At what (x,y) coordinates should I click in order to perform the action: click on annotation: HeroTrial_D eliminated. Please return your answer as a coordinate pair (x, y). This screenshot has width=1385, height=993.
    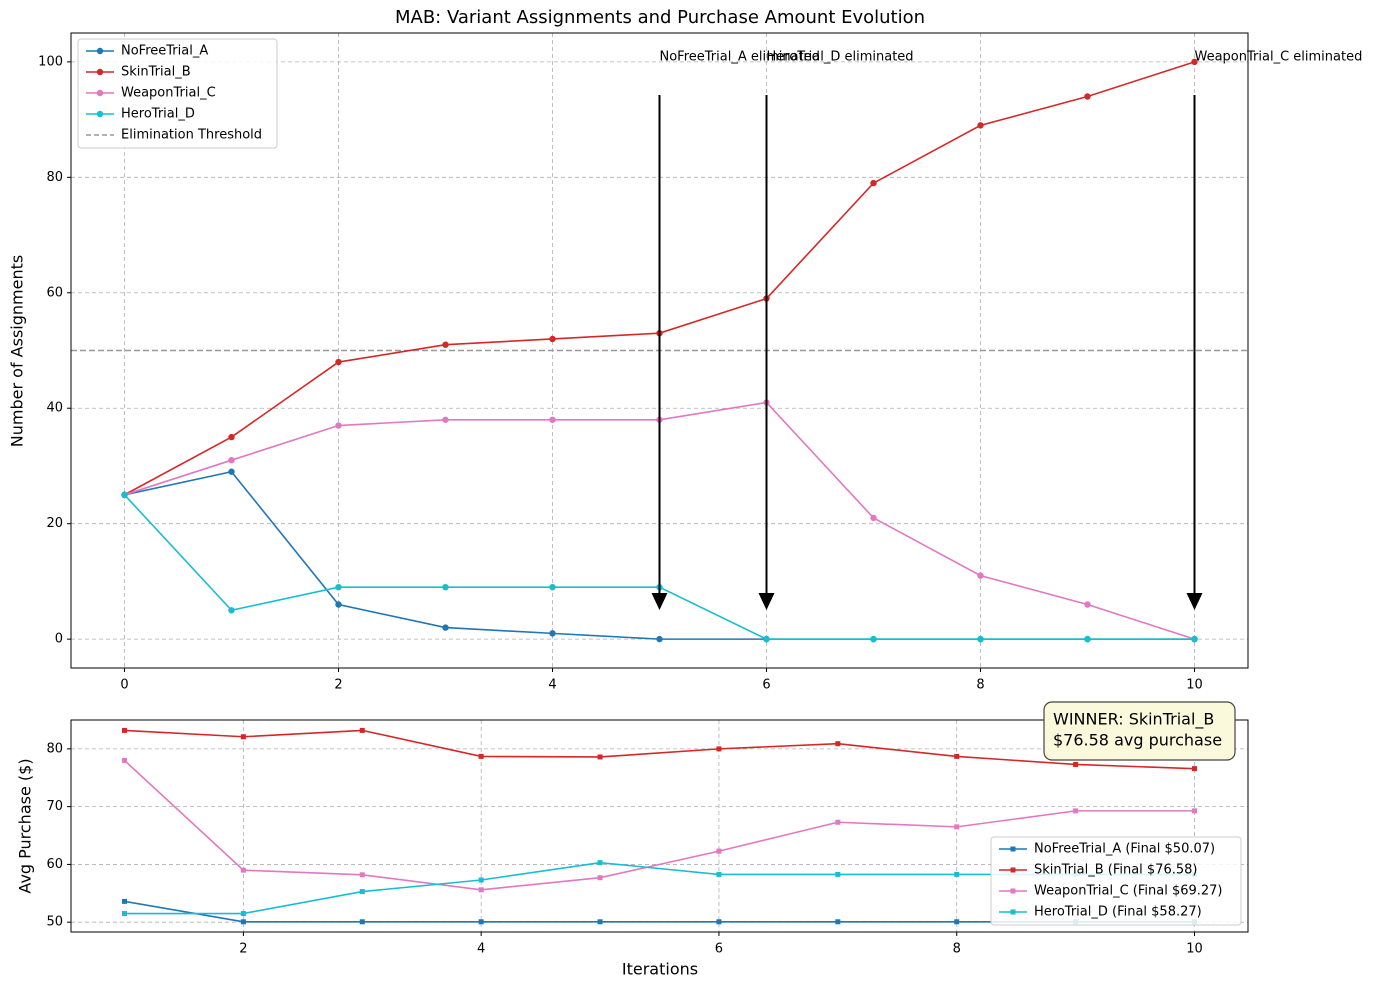
    Looking at the image, I should click on (840, 57).